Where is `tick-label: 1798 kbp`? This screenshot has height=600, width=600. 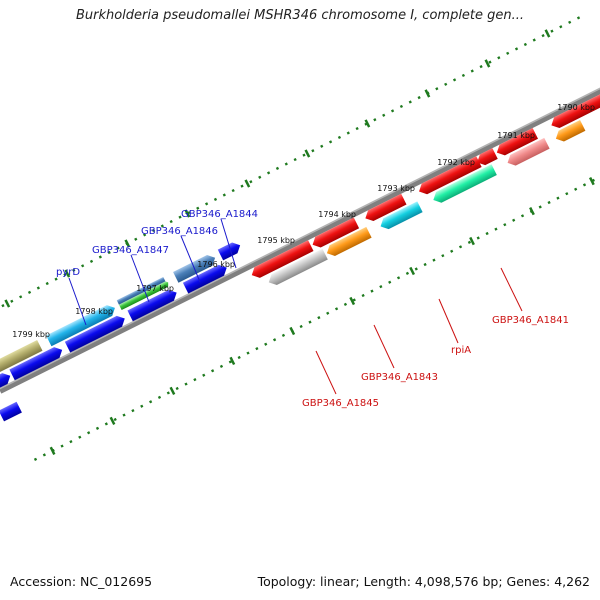
tick-label: 1798 kbp is located at coordinates (94, 311).